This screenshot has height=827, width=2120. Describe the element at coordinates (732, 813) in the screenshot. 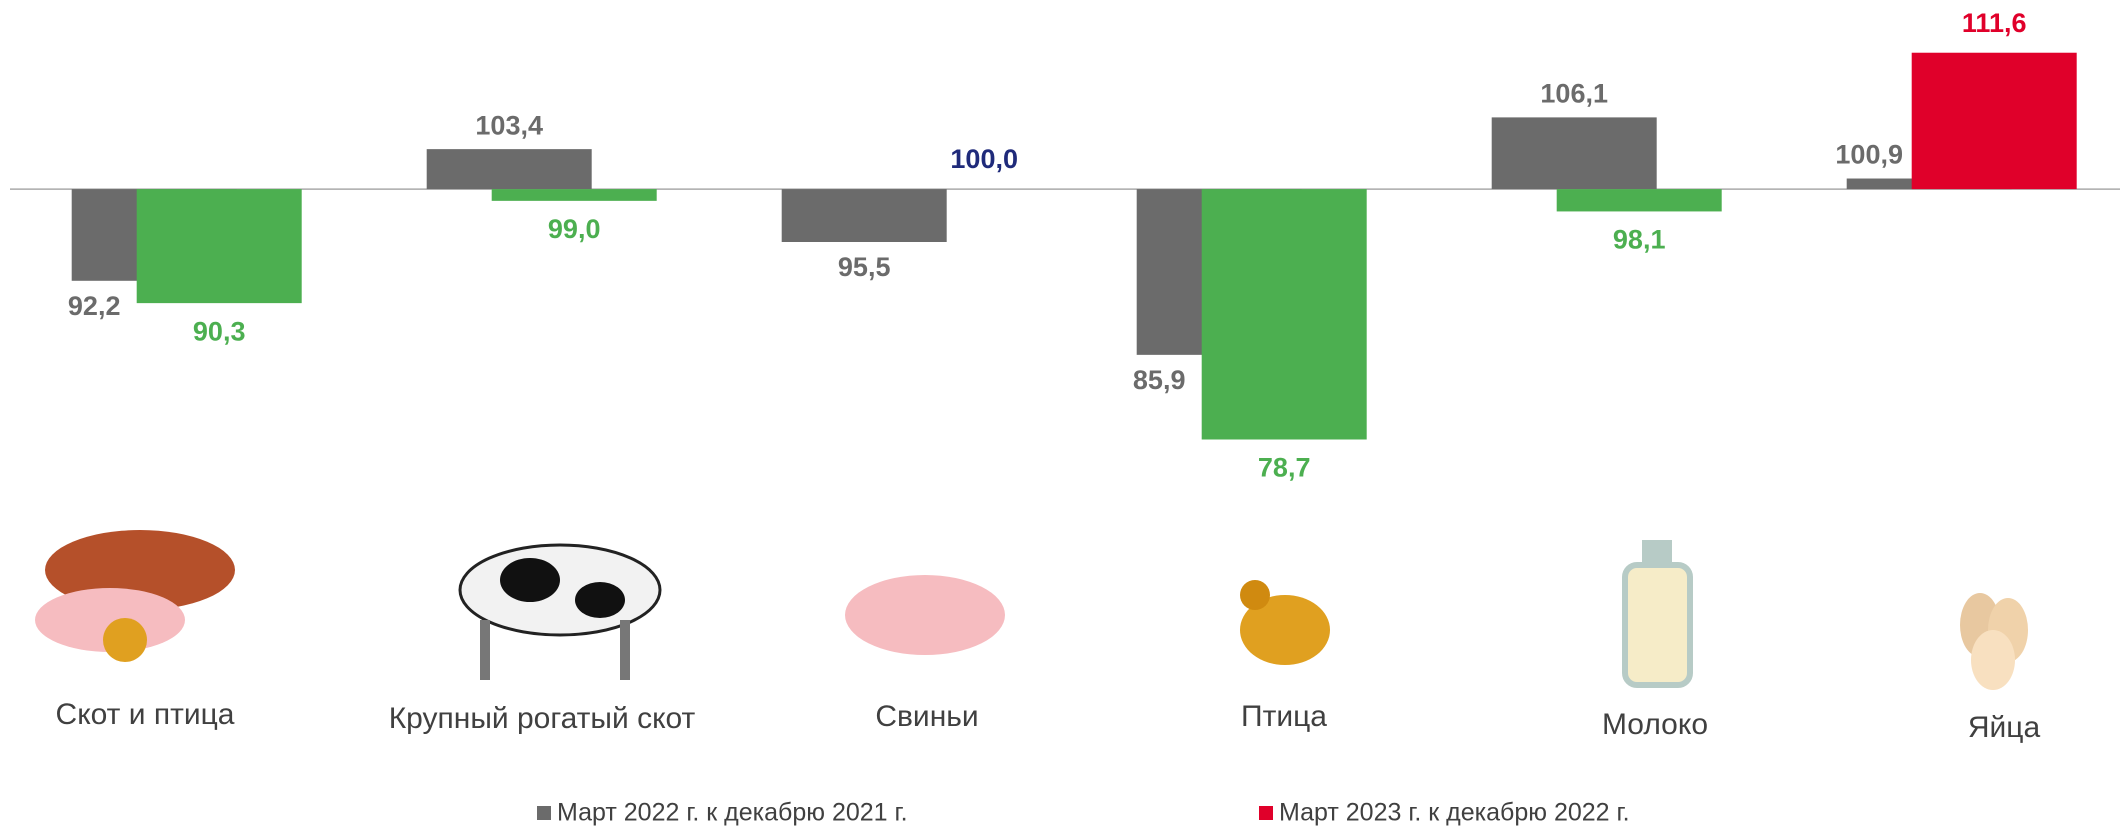

I see `legend-label: Март 2022 г. к декабрю 2021 г.` at that location.